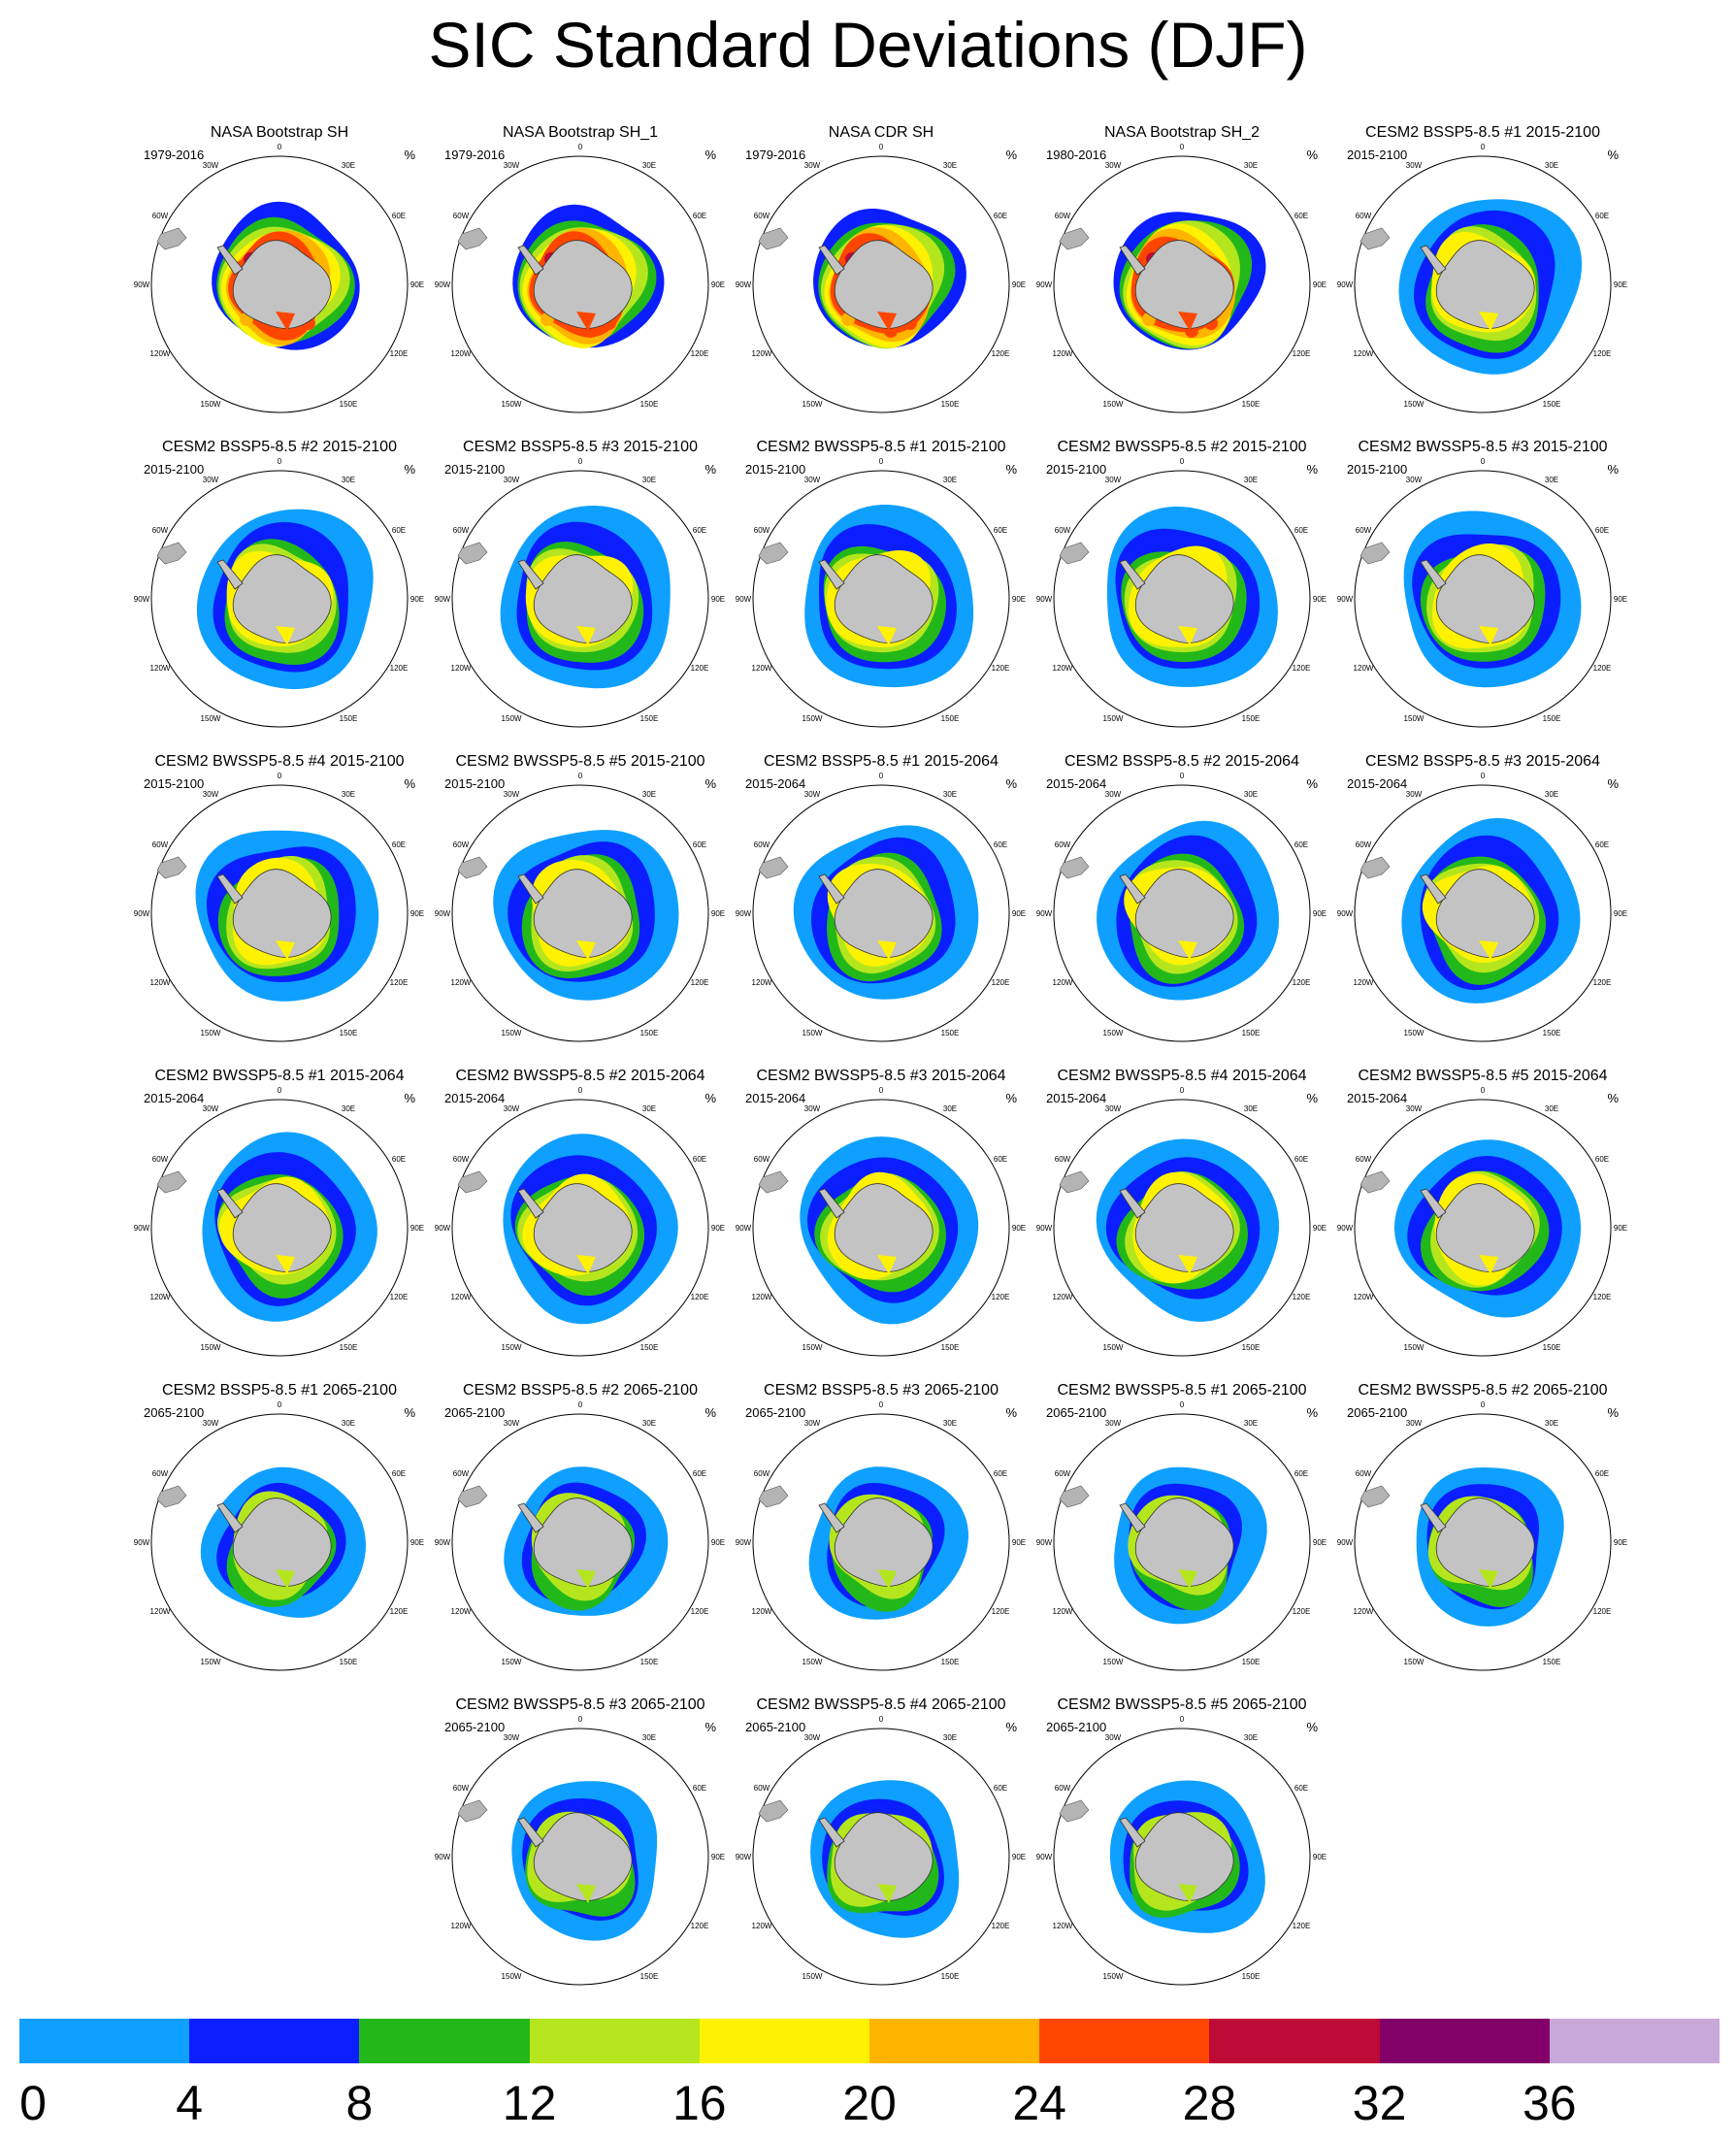  What do you see at coordinates (279, 762) in the screenshot?
I see `panel-title: CESM2 BWSSP5-8.5 #4 2015-2100` at bounding box center [279, 762].